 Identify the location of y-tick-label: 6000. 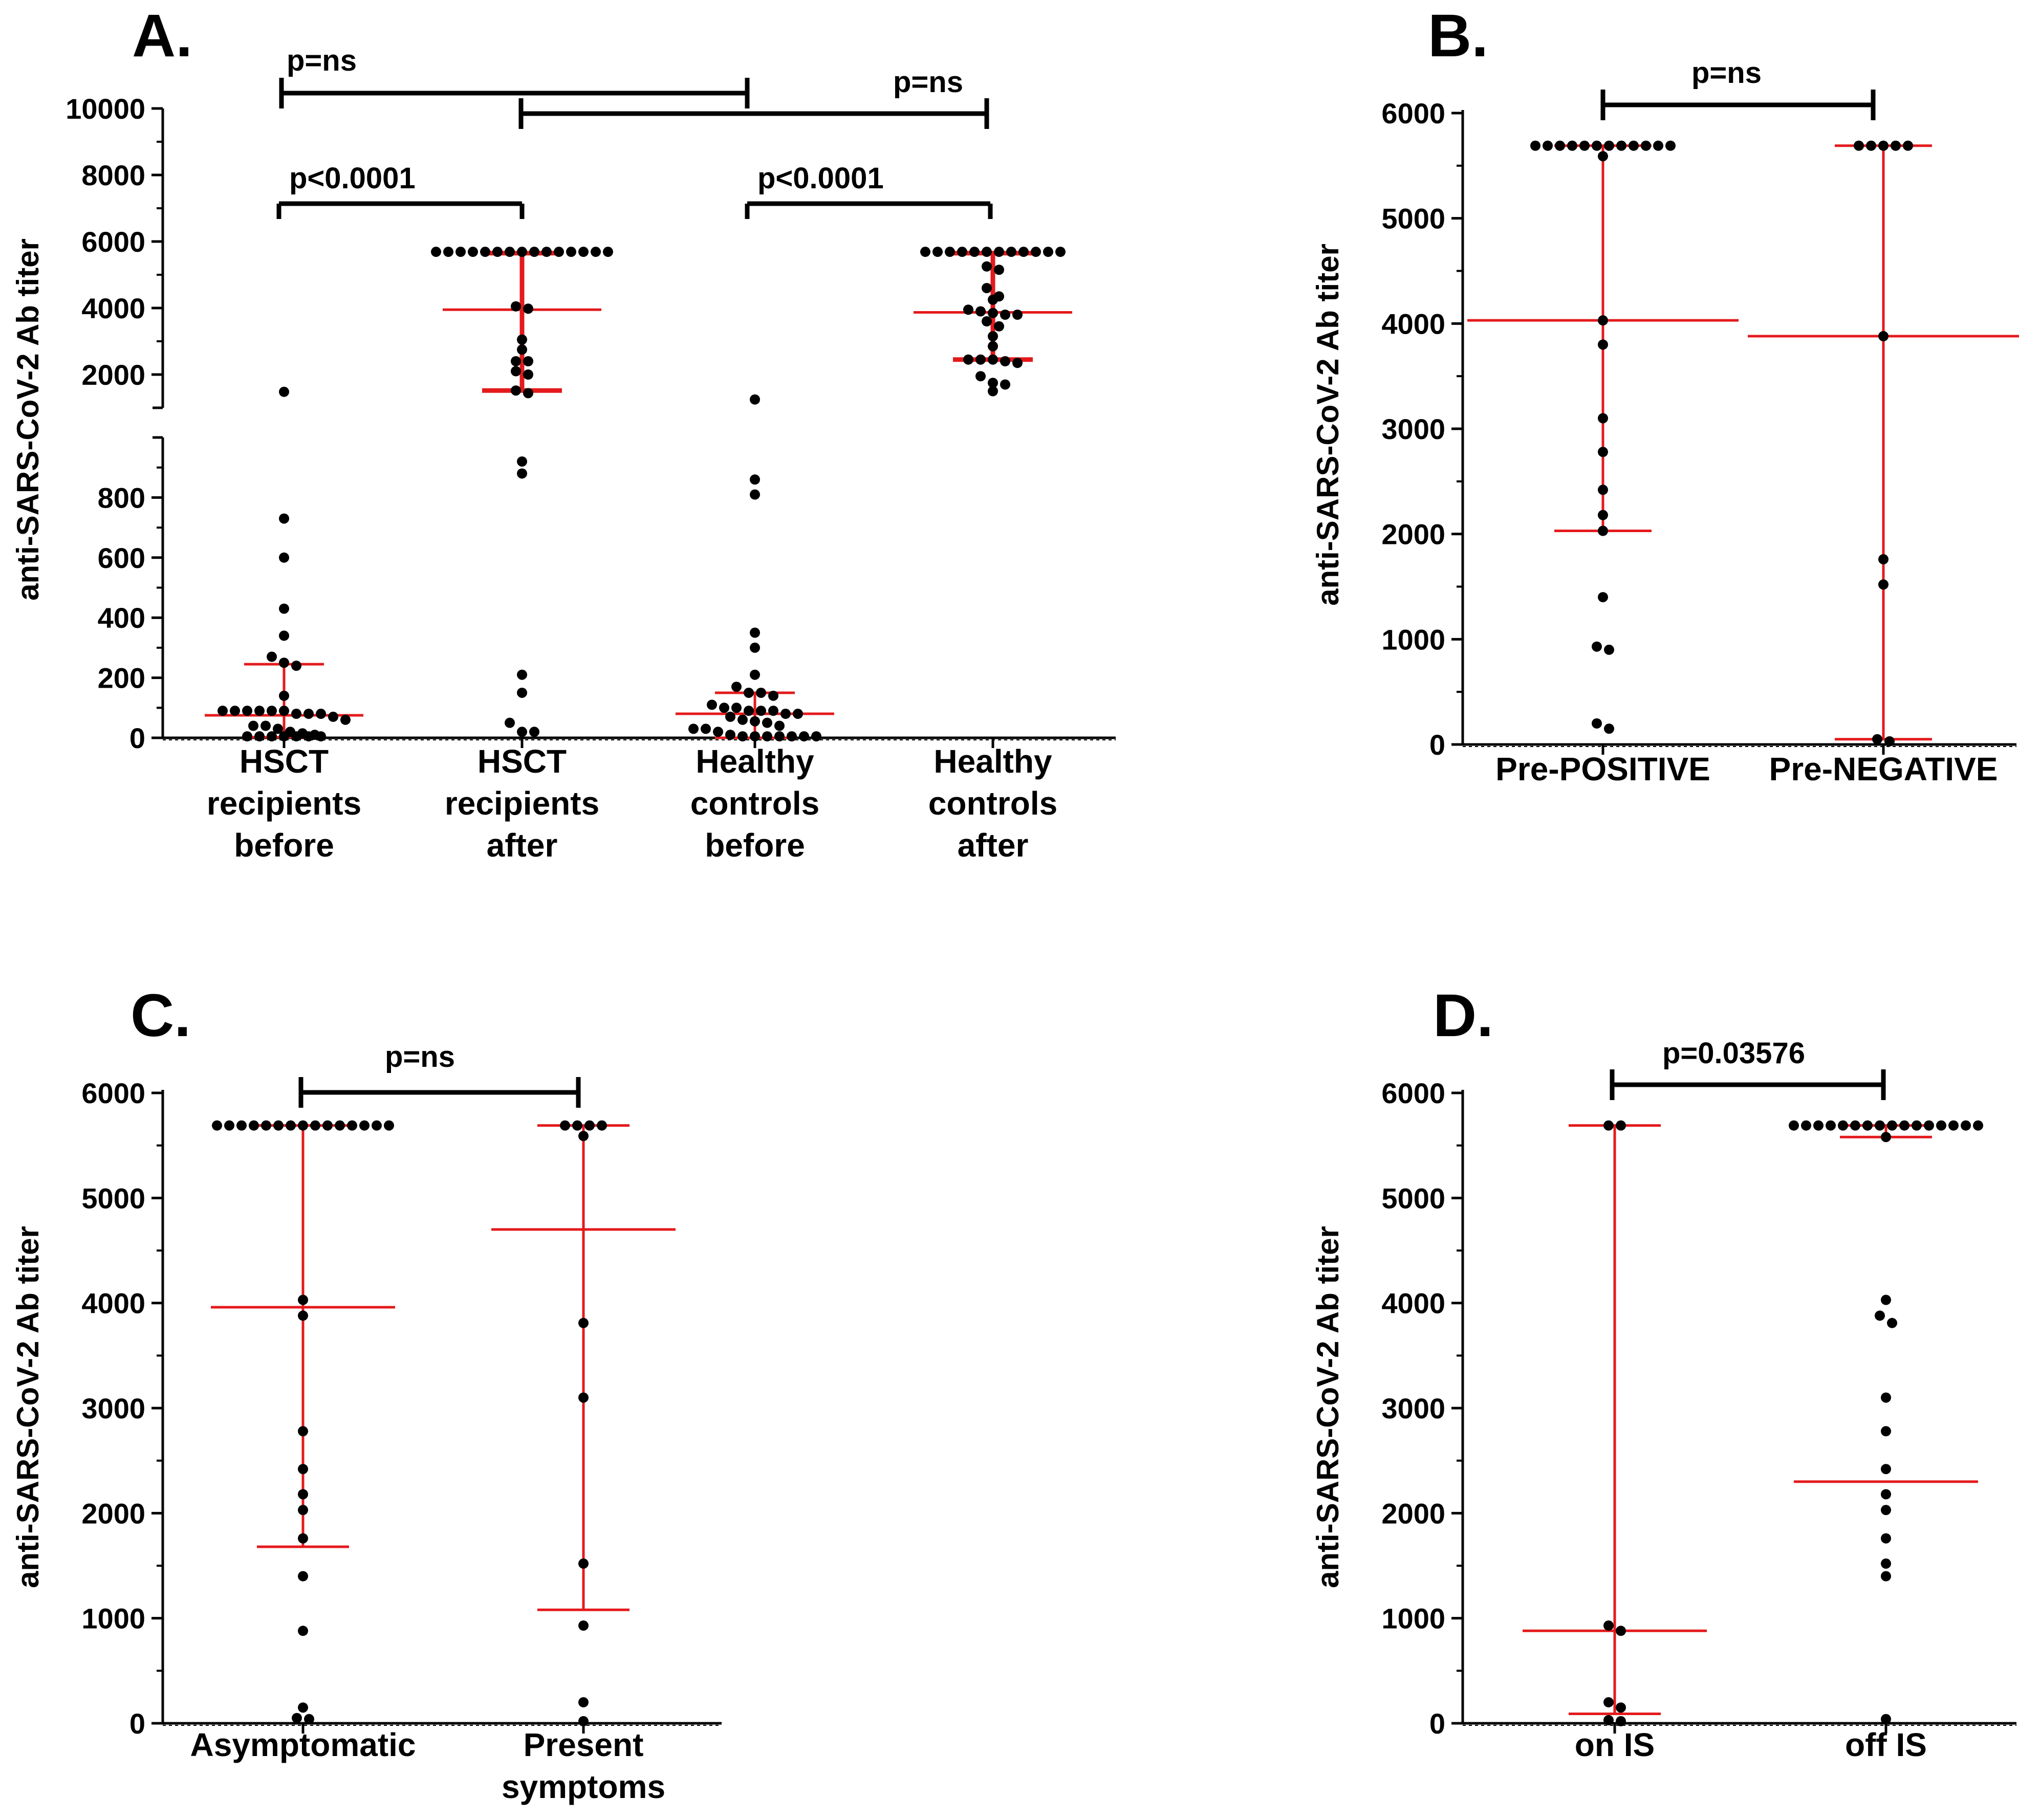
(113, 1093).